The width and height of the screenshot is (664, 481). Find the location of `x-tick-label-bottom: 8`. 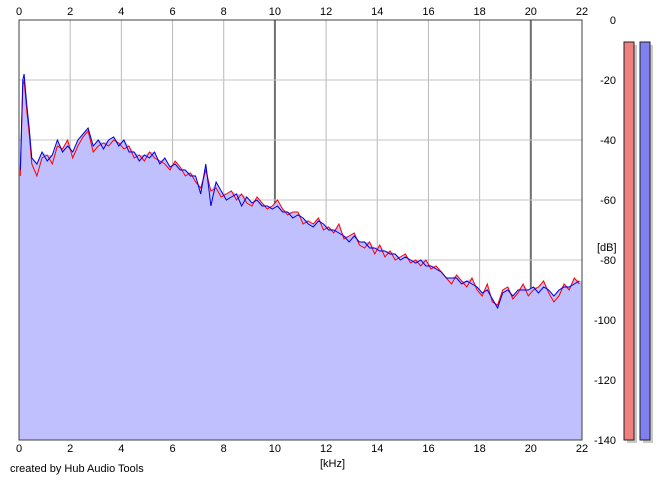

x-tick-label-bottom: 8 is located at coordinates (224, 449).